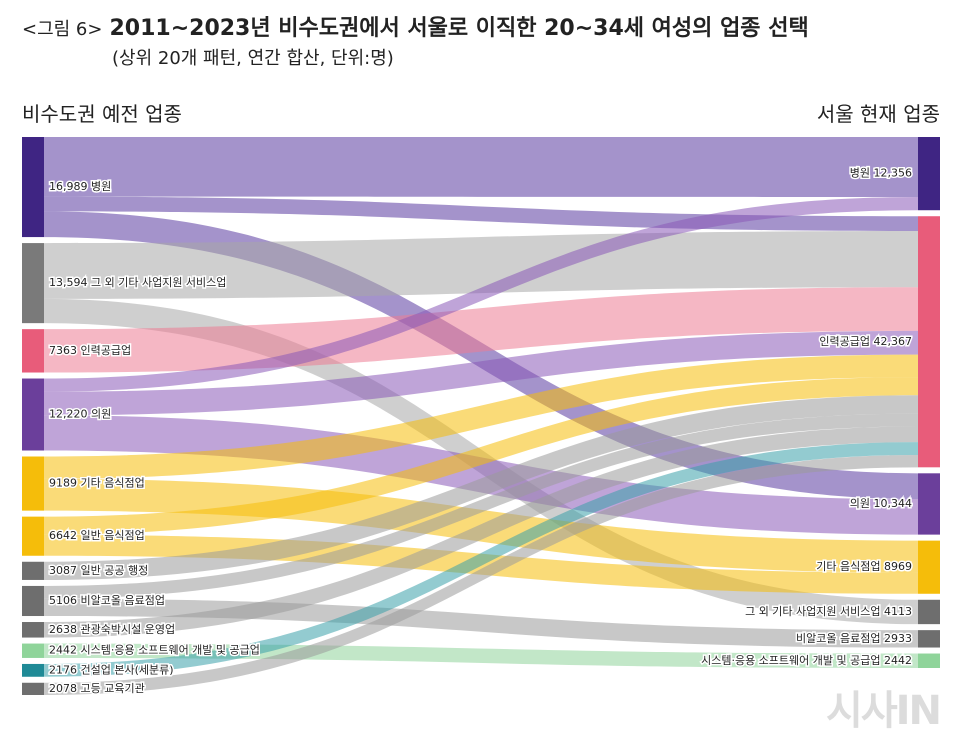  What do you see at coordinates (33, 688) in the screenshot?
I see `left-node-l_highschool` at bounding box center [33, 688].